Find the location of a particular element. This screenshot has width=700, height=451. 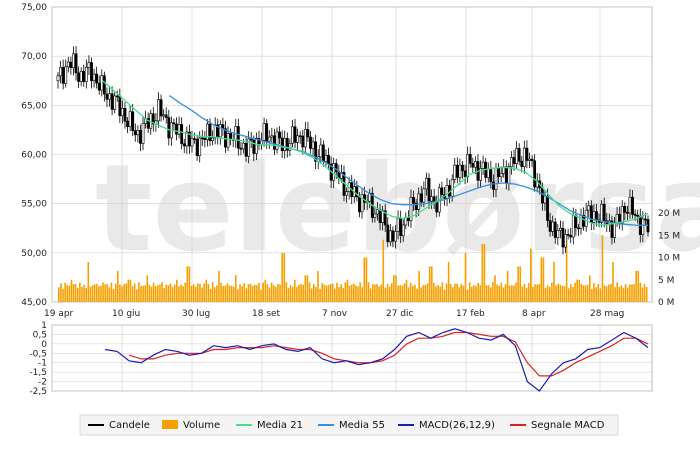

price-y-tick: 70,00 is located at coordinates (34, 57).